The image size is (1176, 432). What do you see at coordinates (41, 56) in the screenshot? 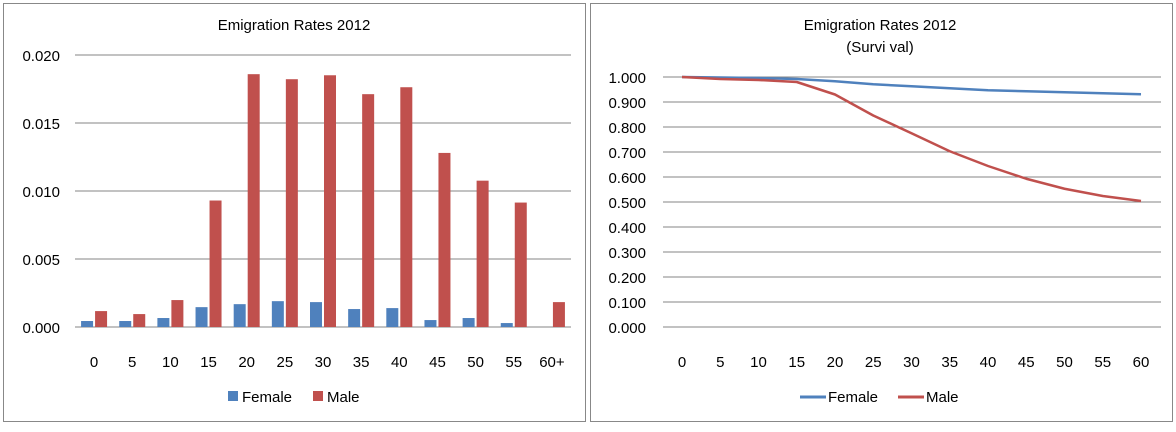
I see `y-tick-label: 0.020` at bounding box center [41, 56].